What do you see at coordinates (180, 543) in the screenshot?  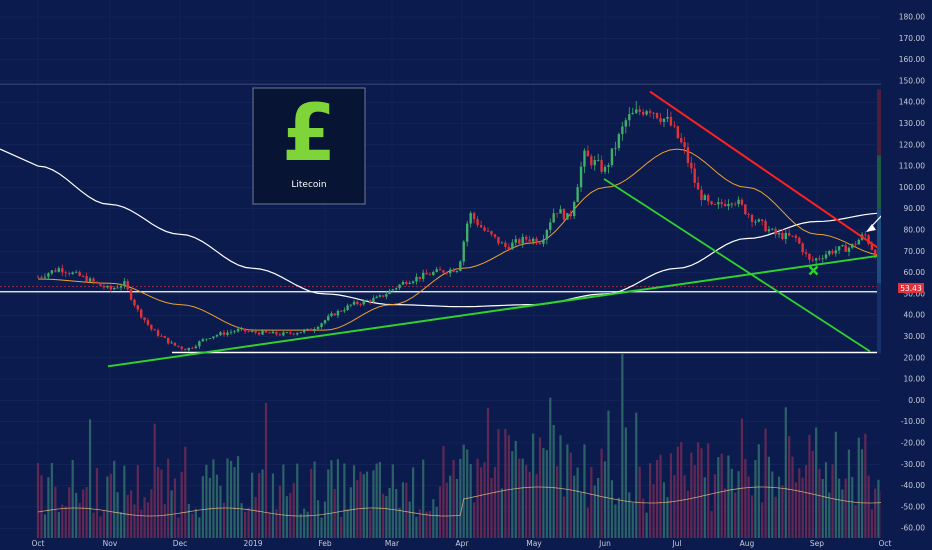 I see `time-tick-label: Dec` at bounding box center [180, 543].